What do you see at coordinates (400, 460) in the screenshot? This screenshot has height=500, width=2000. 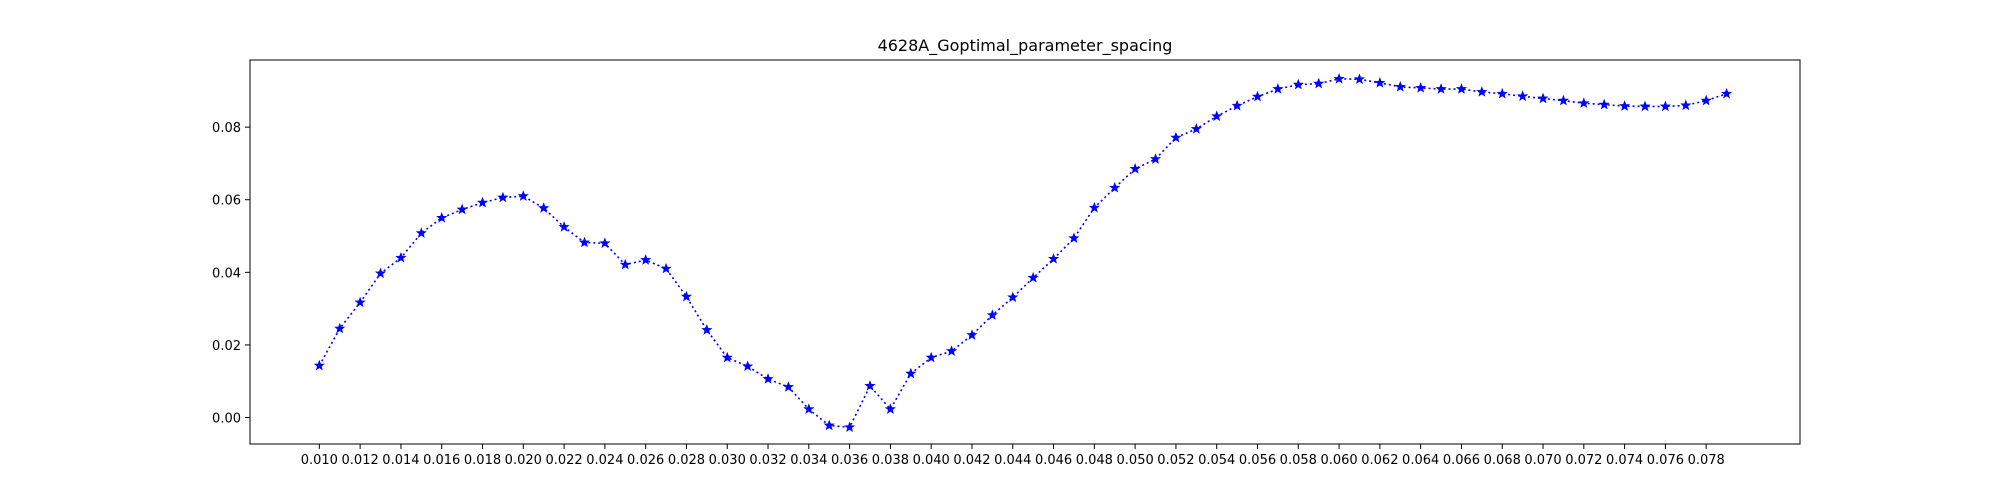 I see `x-tick-label: 0.014` at bounding box center [400, 460].